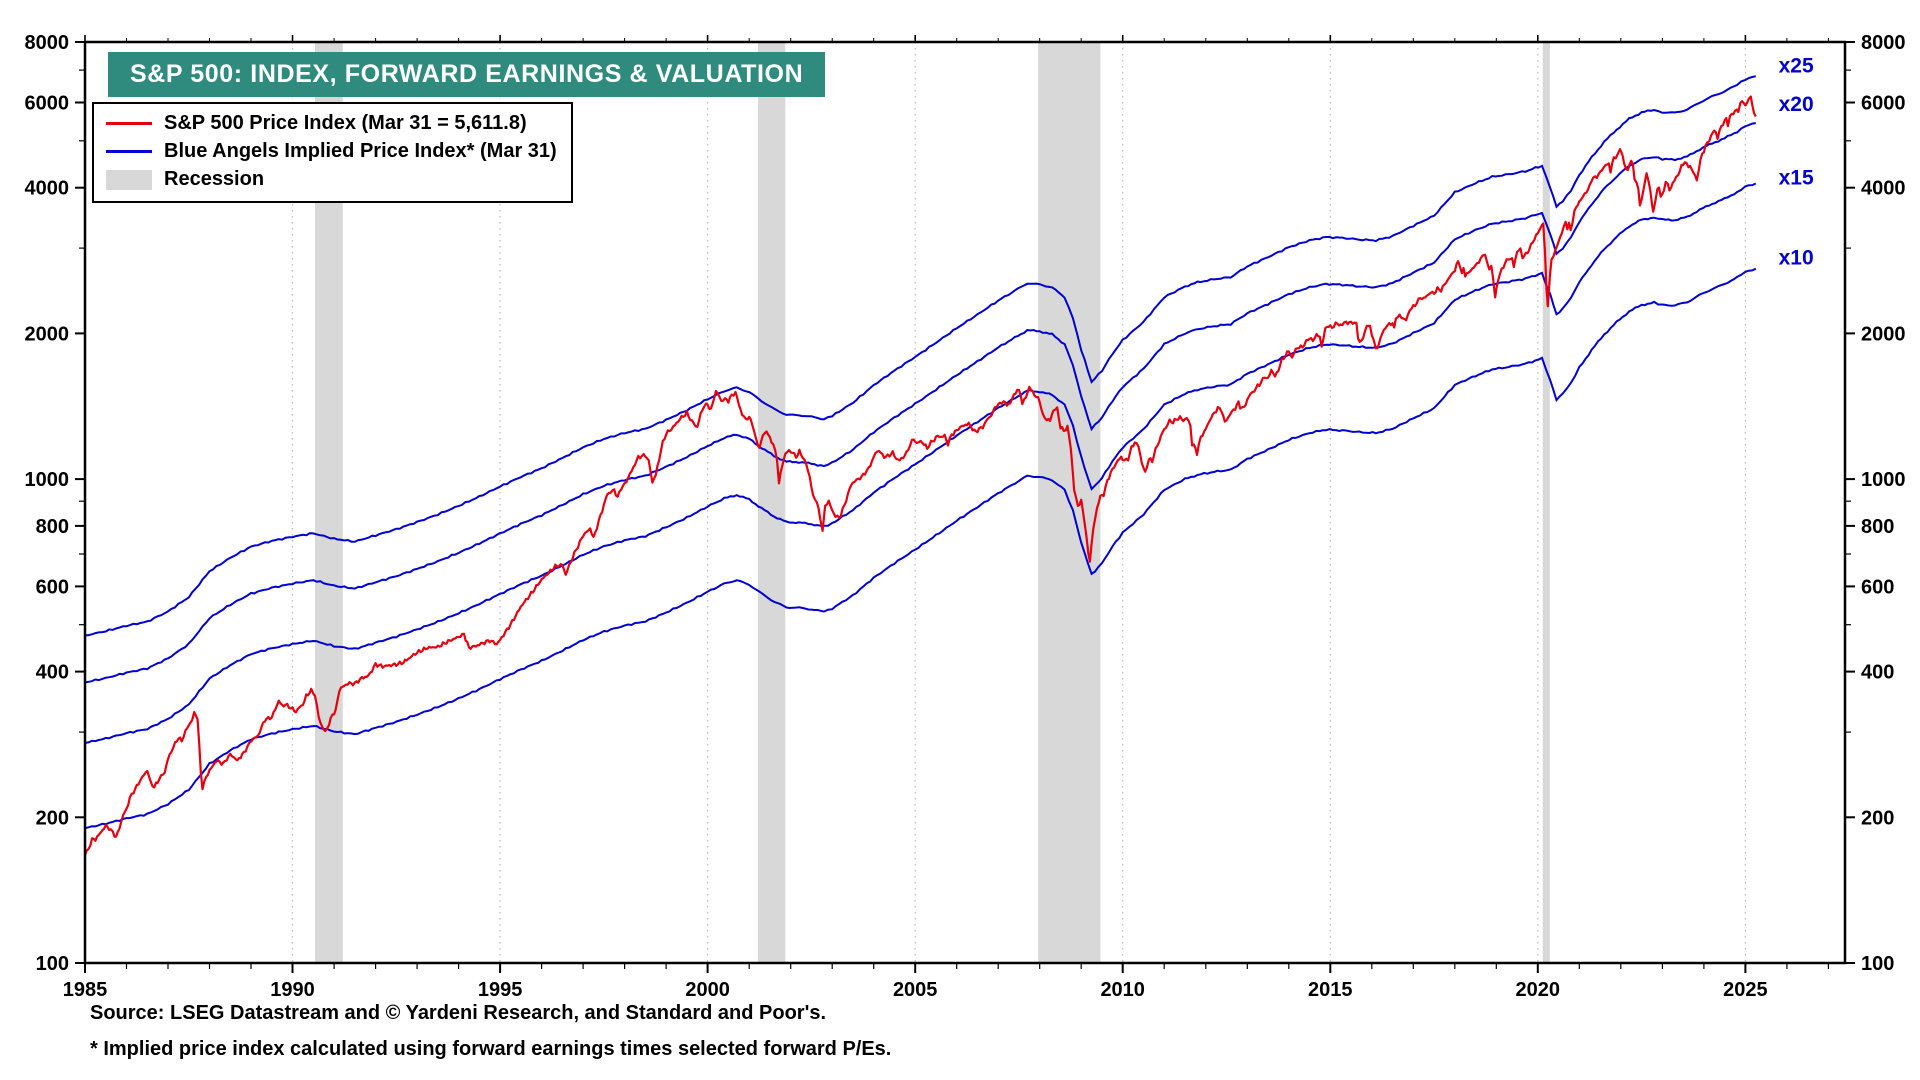  Describe the element at coordinates (52, 587) in the screenshot. I see `y-axis-tick-label-left: 600` at that location.